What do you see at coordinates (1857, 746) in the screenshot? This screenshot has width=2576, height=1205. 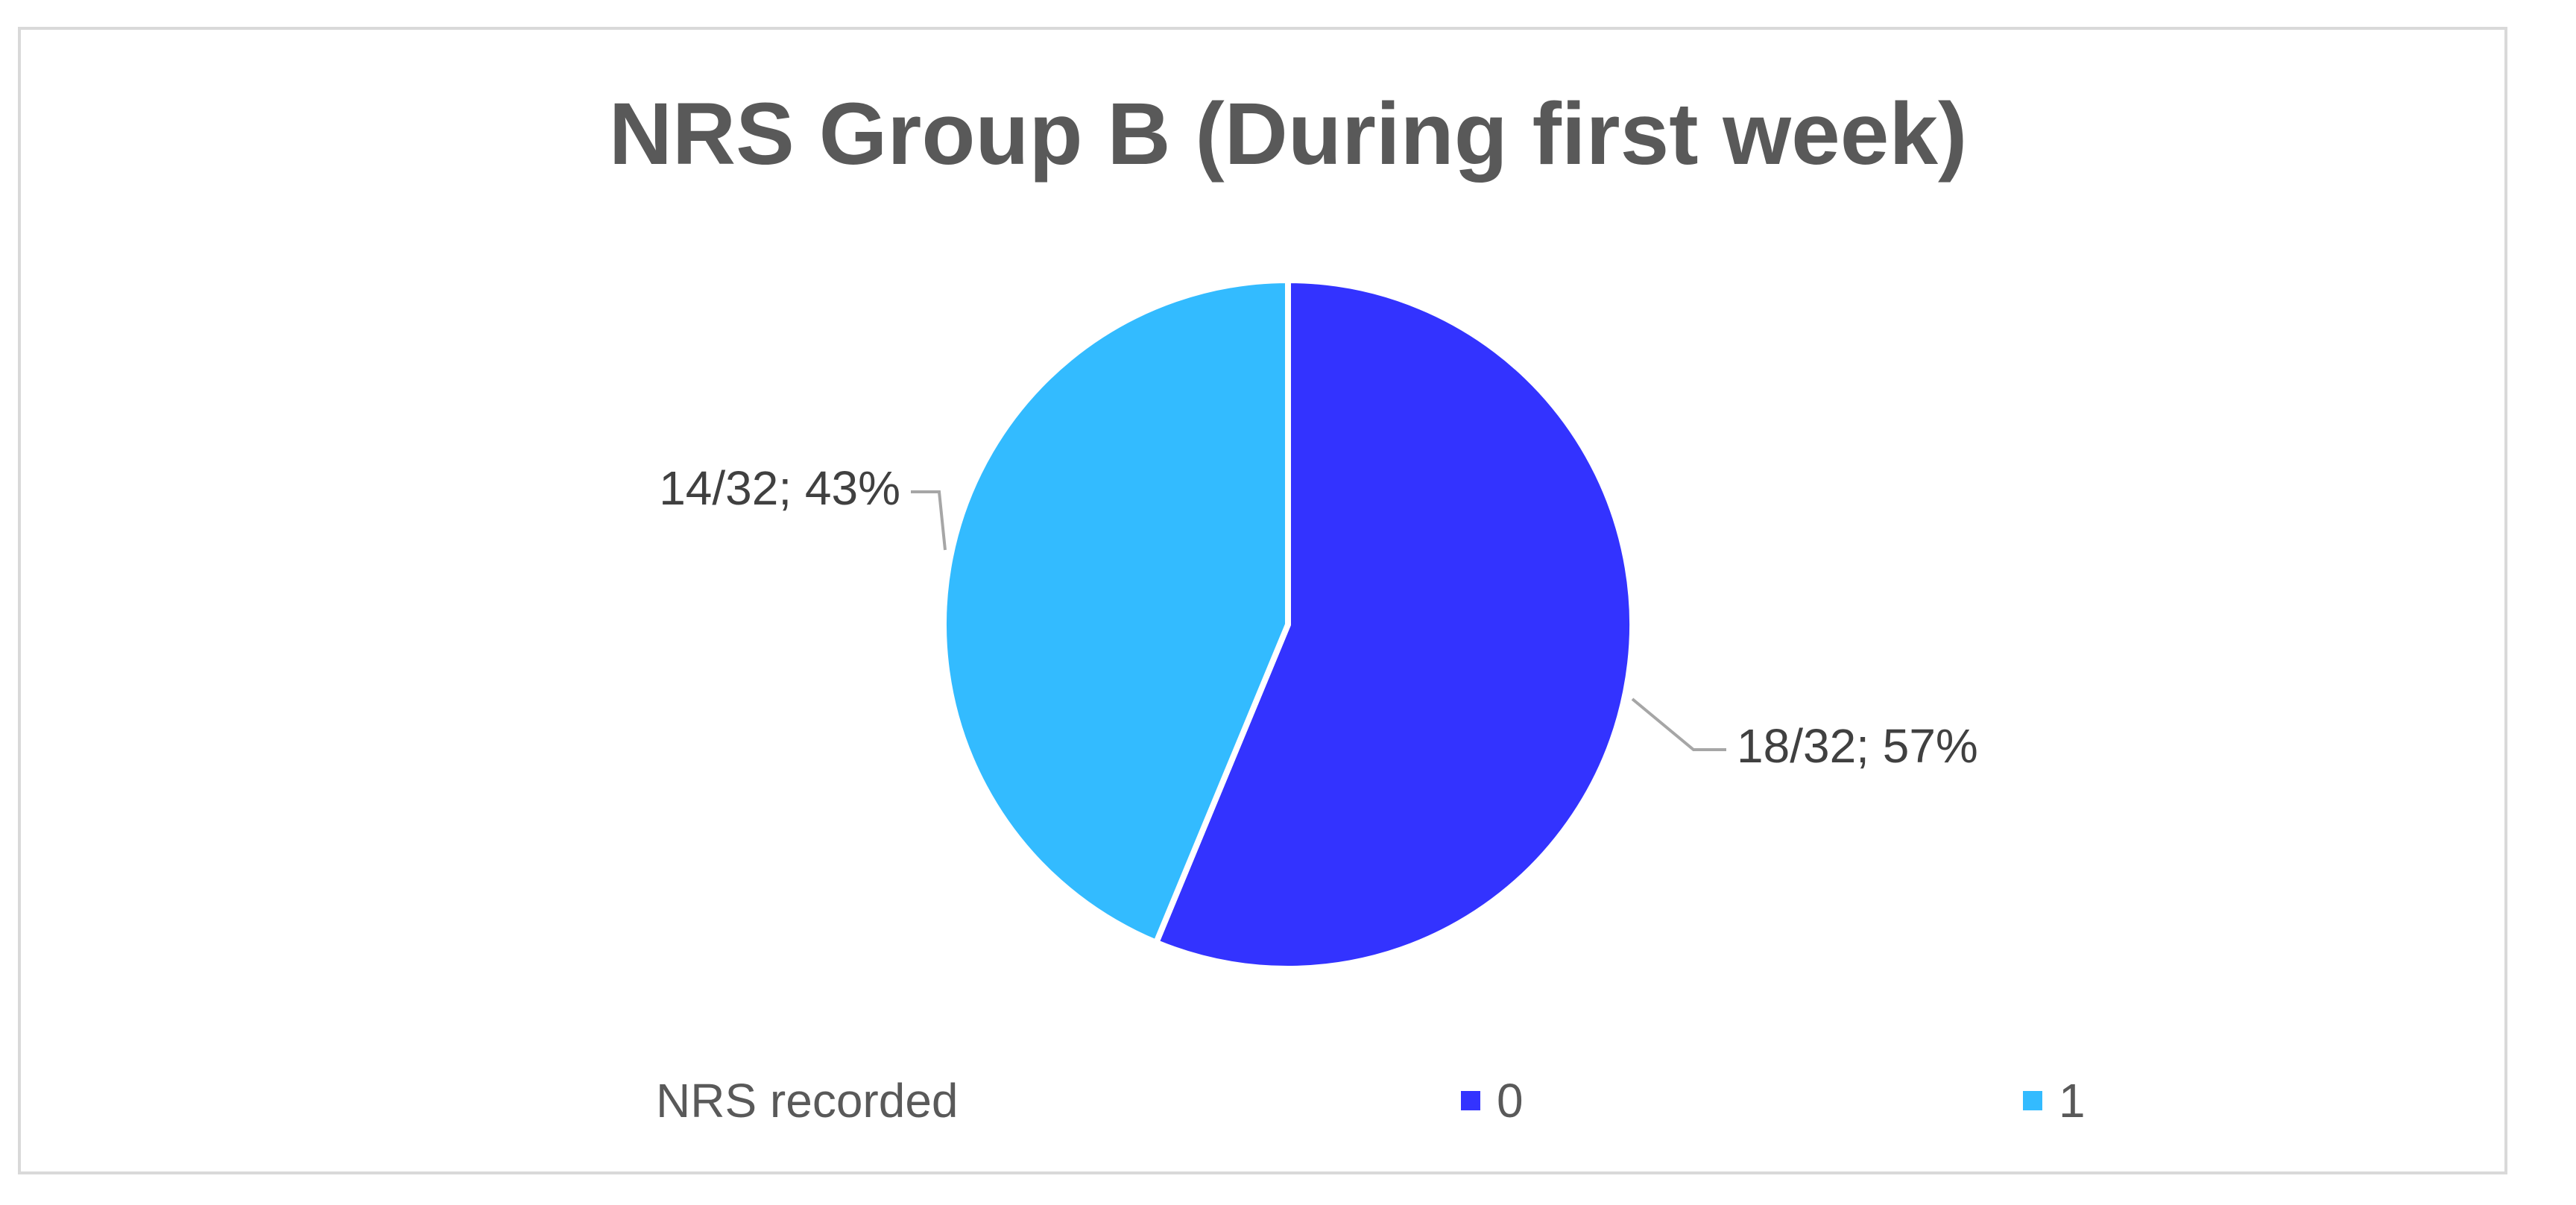 I see `data-label-0: 18/32; 57%` at bounding box center [1857, 746].